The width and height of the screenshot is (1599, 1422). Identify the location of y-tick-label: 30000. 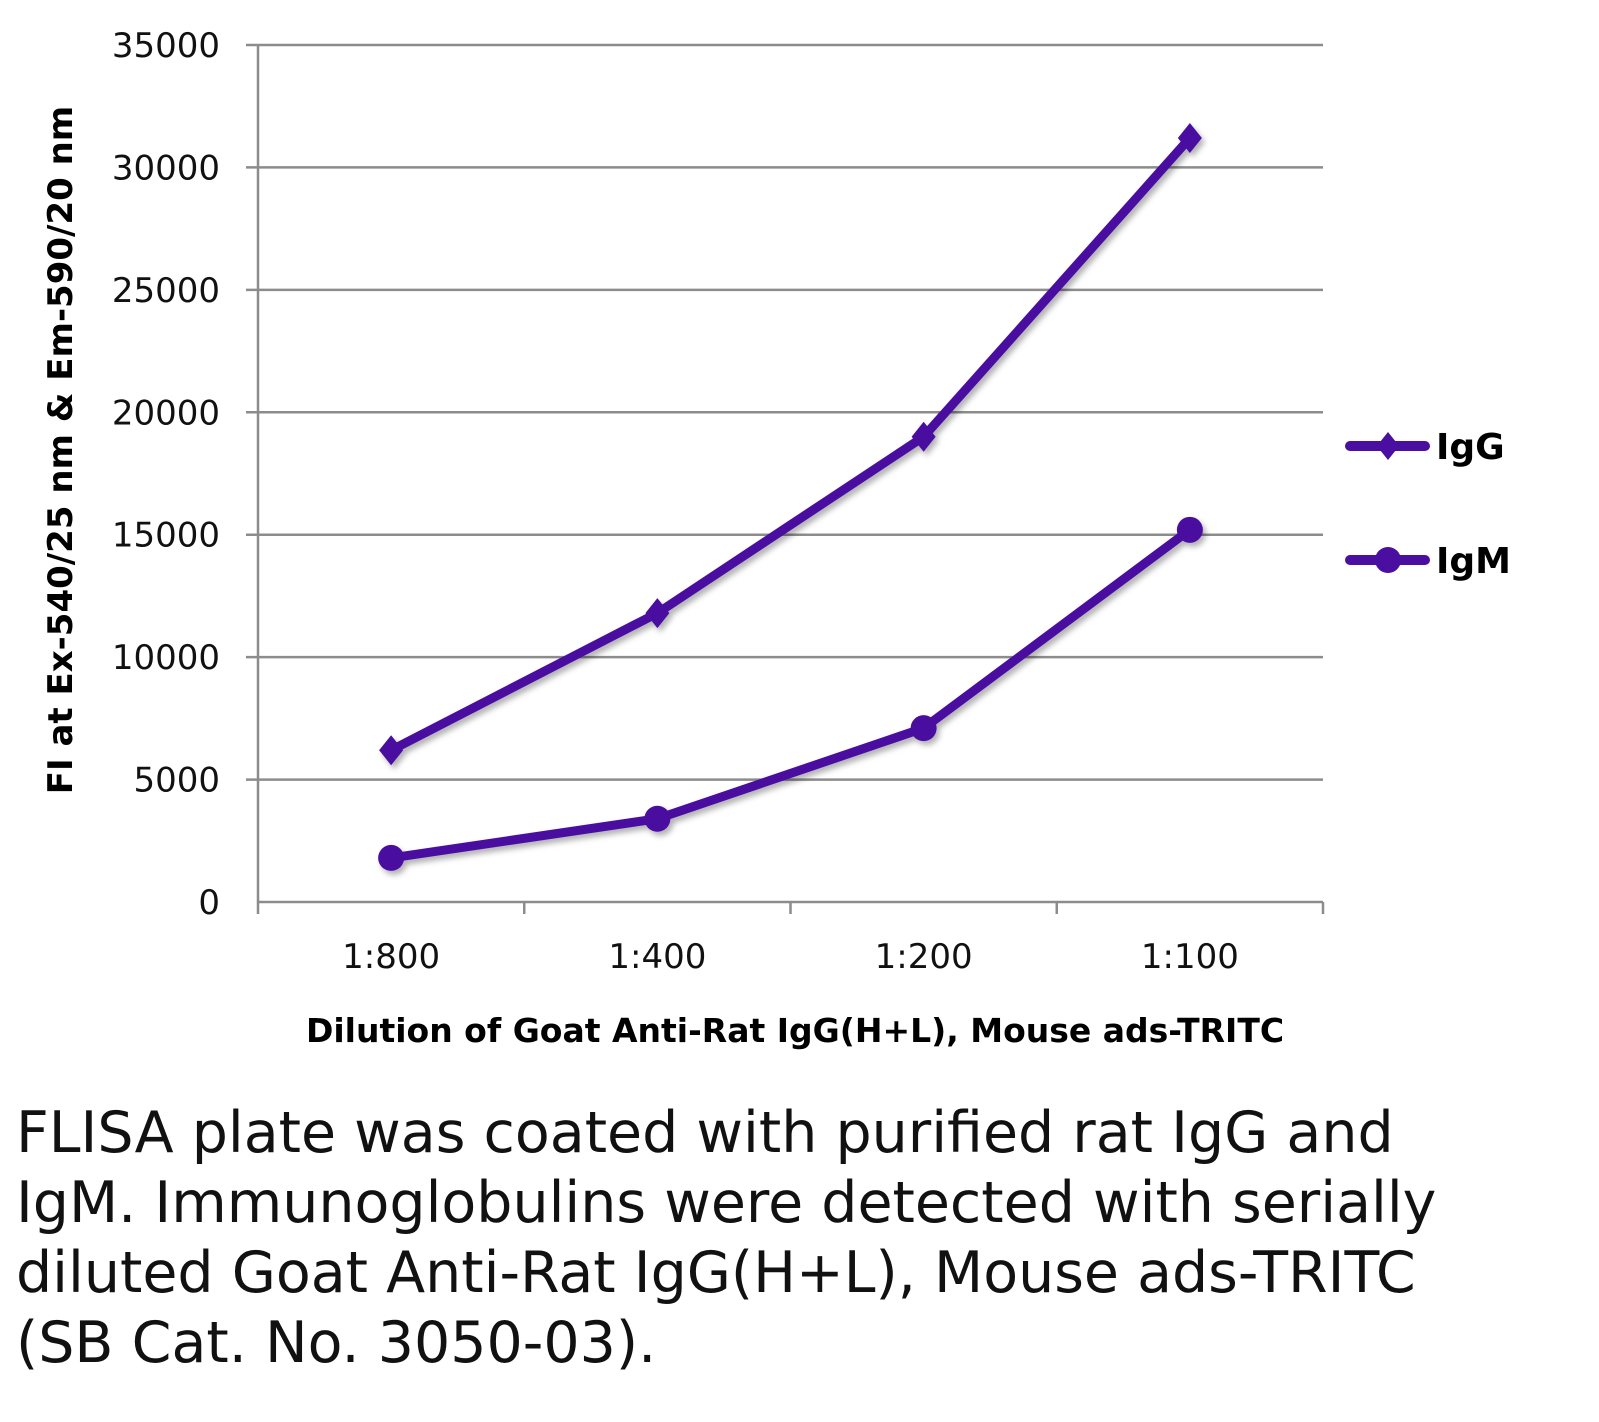
(166, 168).